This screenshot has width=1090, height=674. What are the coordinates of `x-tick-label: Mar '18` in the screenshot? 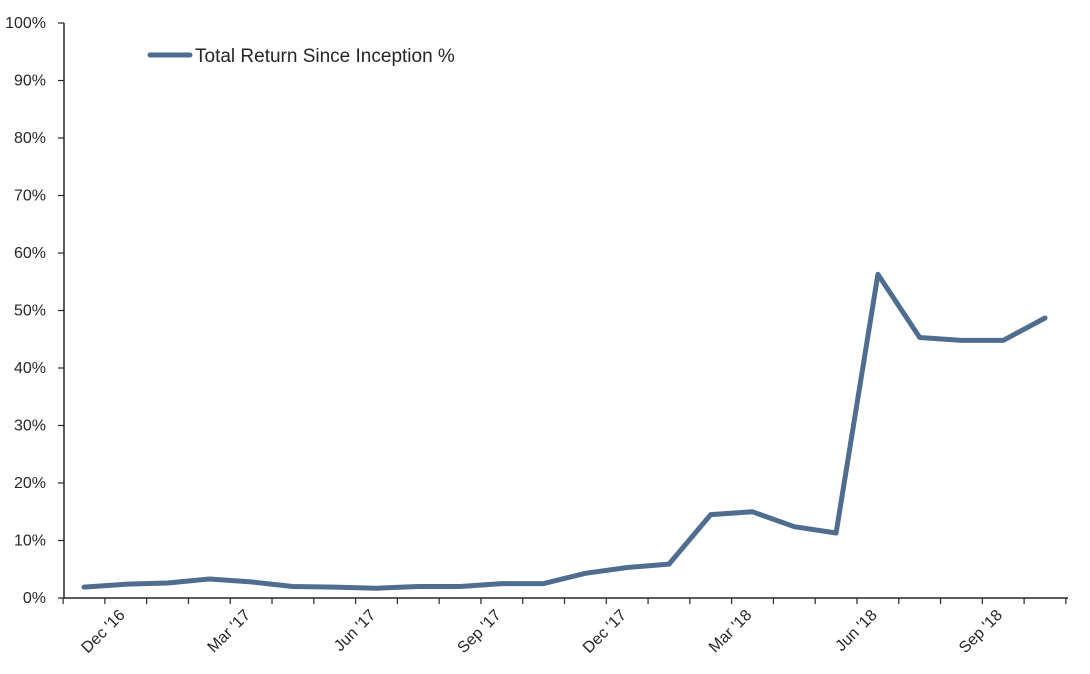 It's located at (730, 631).